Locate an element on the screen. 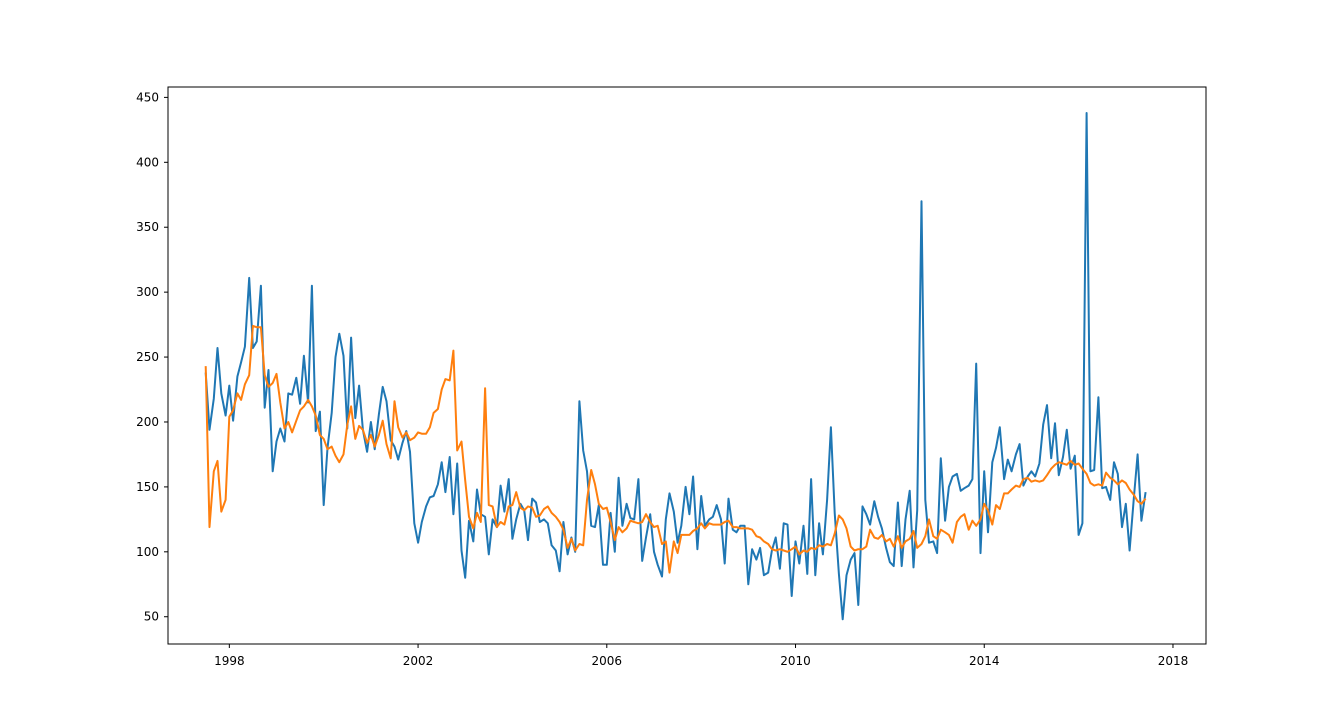 The height and width of the screenshot is (724, 1340). y-axis: 50 100 150 200 250 300 350 400 450 is located at coordinates (152, 357).